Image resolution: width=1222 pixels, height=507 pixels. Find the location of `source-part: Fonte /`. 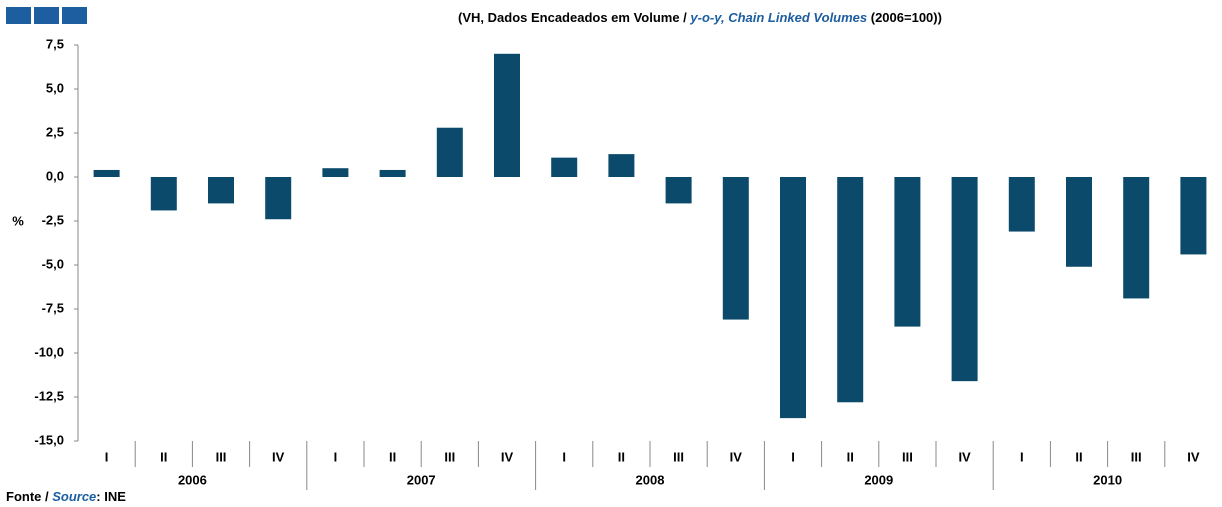

source-part: Fonte / is located at coordinates (29, 496).